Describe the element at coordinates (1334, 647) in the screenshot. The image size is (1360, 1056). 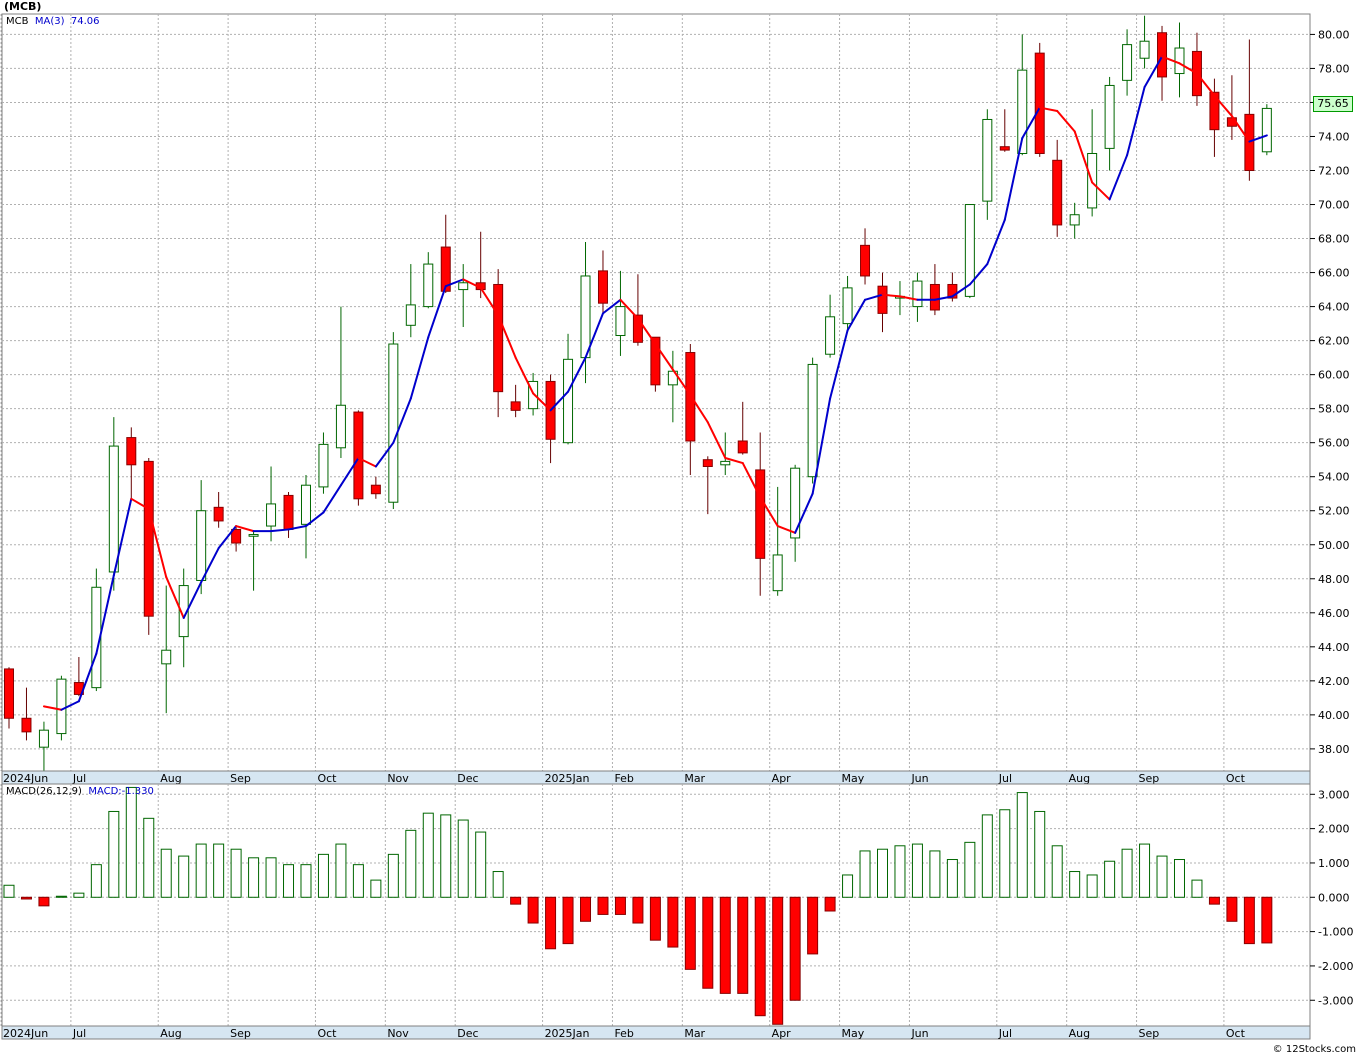
I see `price-y-tick-label: 44.00` at that location.